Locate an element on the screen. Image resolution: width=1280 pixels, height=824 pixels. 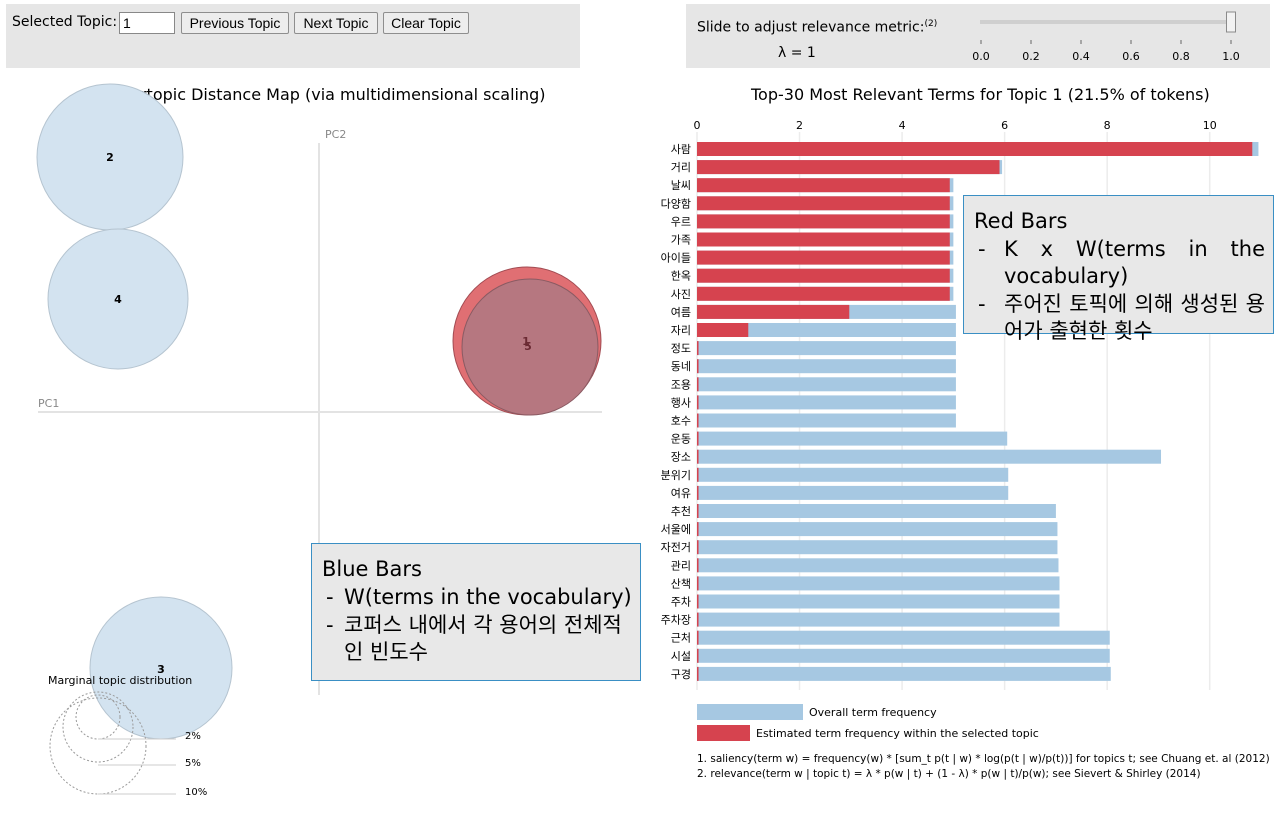
term-label: 주차장 is located at coordinates (676, 620).